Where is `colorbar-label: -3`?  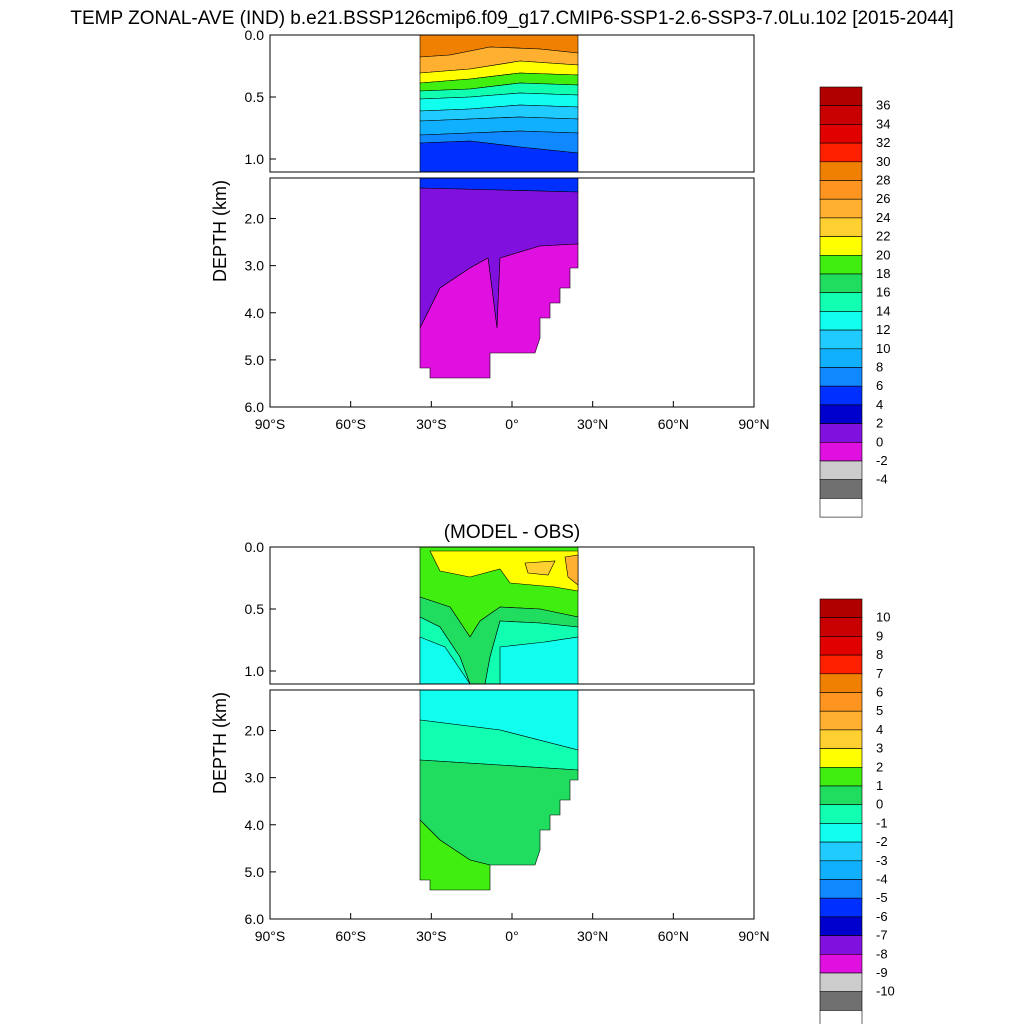 colorbar-label: -3 is located at coordinates (882, 860).